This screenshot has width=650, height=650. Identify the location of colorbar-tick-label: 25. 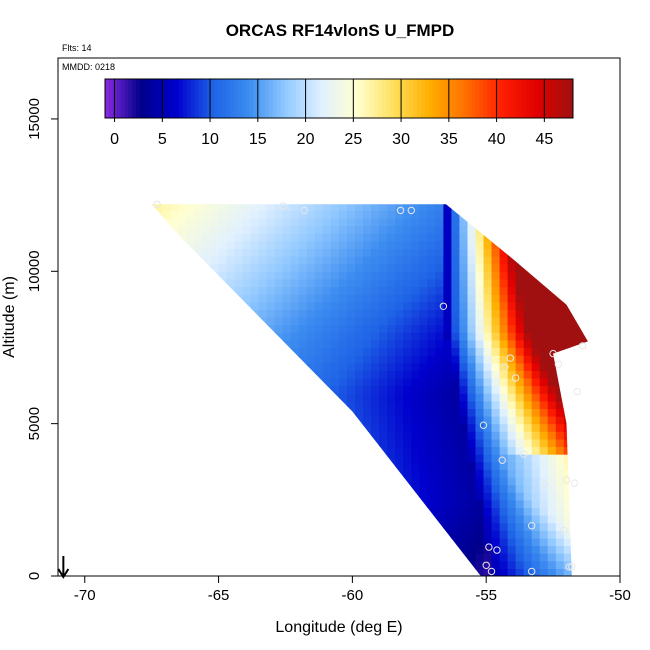
(353, 139).